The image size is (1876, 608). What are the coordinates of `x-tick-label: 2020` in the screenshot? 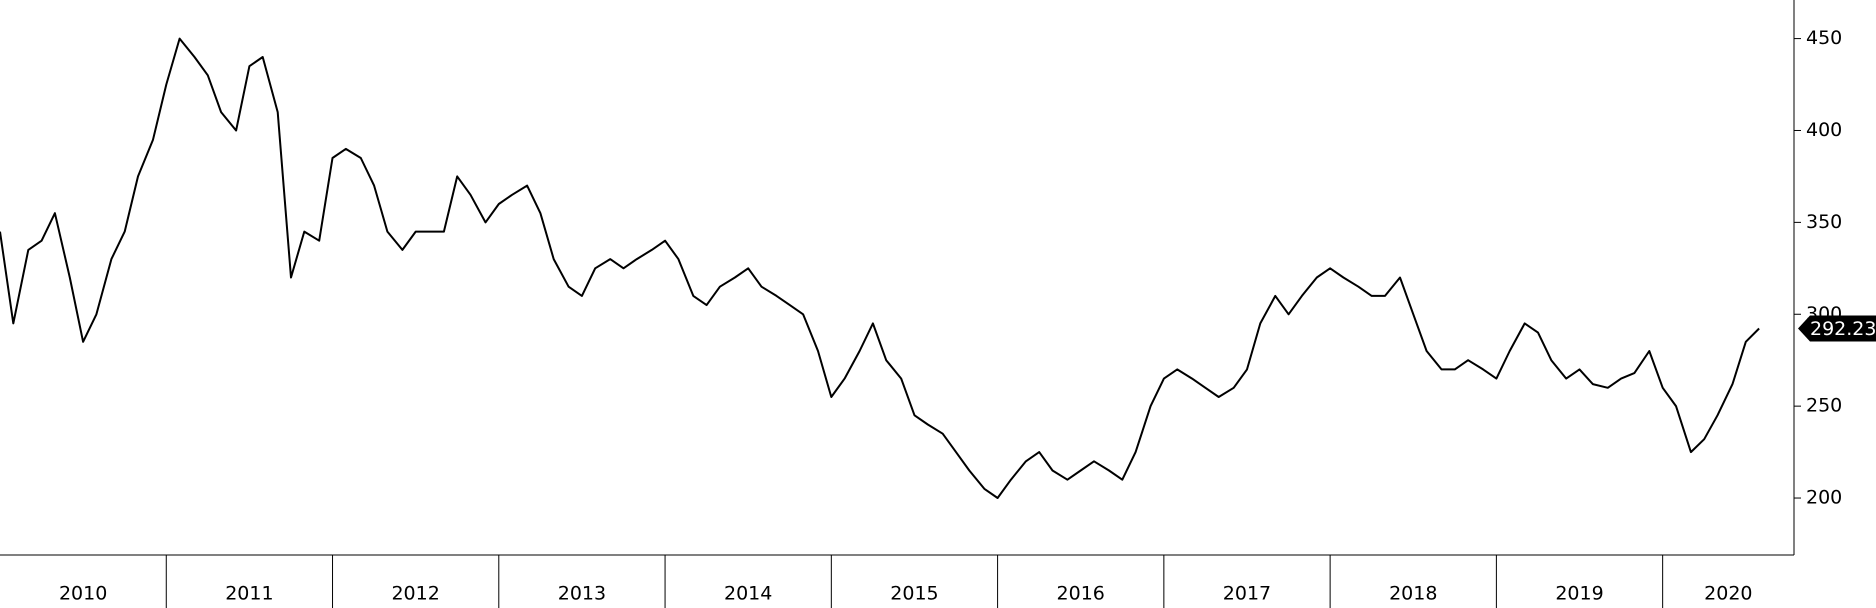 It's located at (1728, 594).